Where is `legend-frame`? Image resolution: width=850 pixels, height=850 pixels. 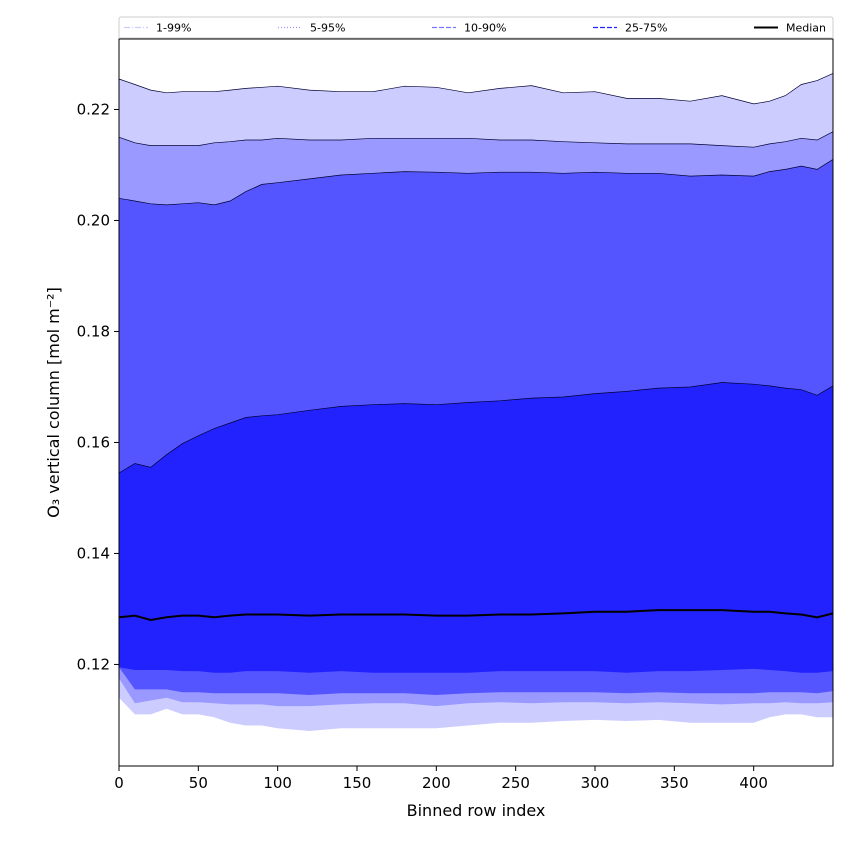 legend-frame is located at coordinates (476, 27).